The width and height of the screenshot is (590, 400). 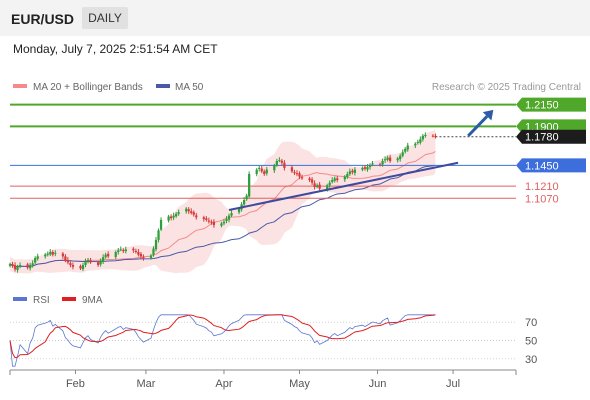 What do you see at coordinates (115, 49) in the screenshot?
I see `timestamp-label: Monday, July 7, 2025 2:51:54 AM CET` at bounding box center [115, 49].